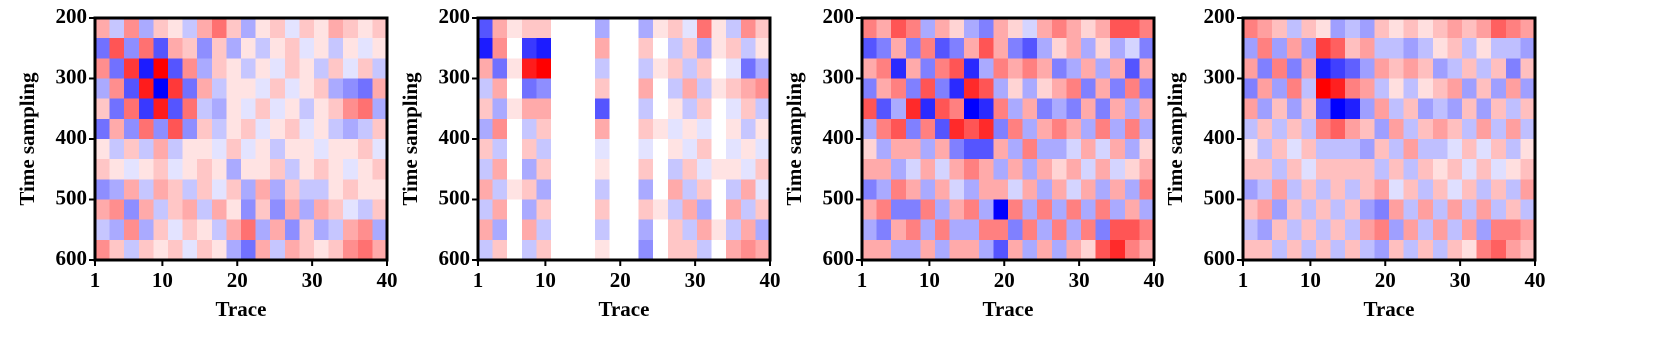 This screenshot has width=1660, height=348. I want to click on x-tick-label: 20, so click(237, 280).